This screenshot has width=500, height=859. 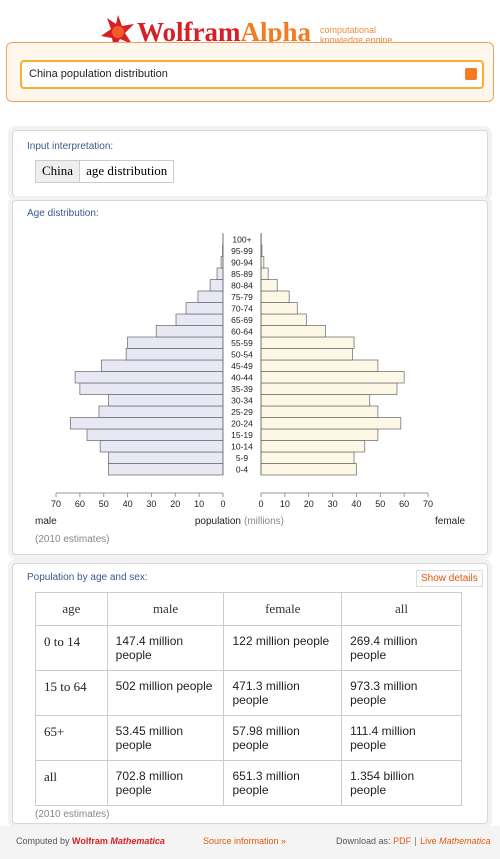 I want to click on cell: 122 million people, so click(x=283, y=648).